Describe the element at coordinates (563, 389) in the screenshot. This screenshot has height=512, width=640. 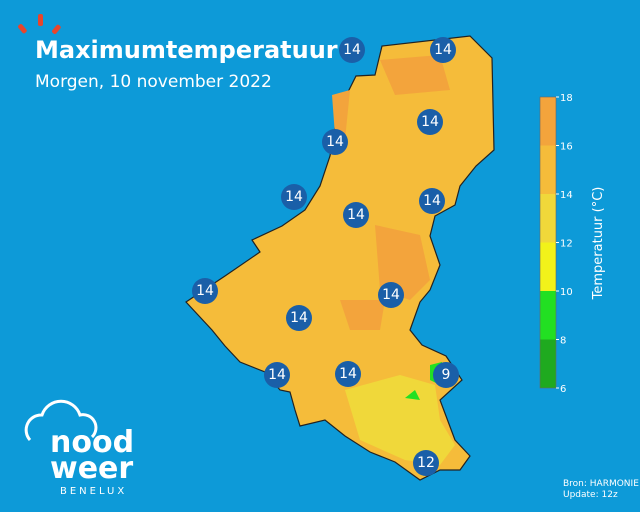
I see `colorbar-tick-label: 6` at that location.